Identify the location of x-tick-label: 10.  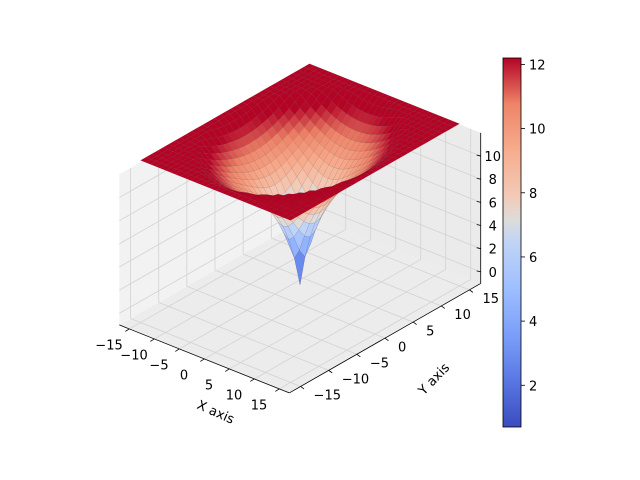
(234, 396).